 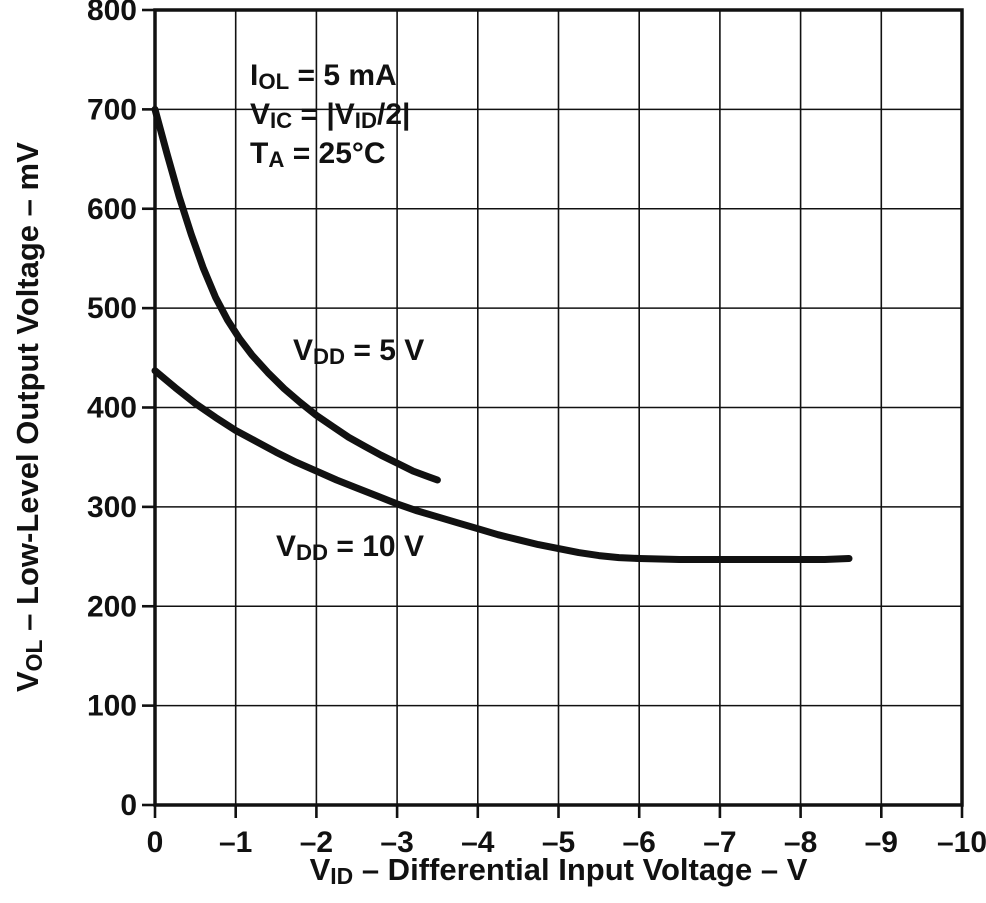 I want to click on svg-text: 600, so click(x=112, y=209).